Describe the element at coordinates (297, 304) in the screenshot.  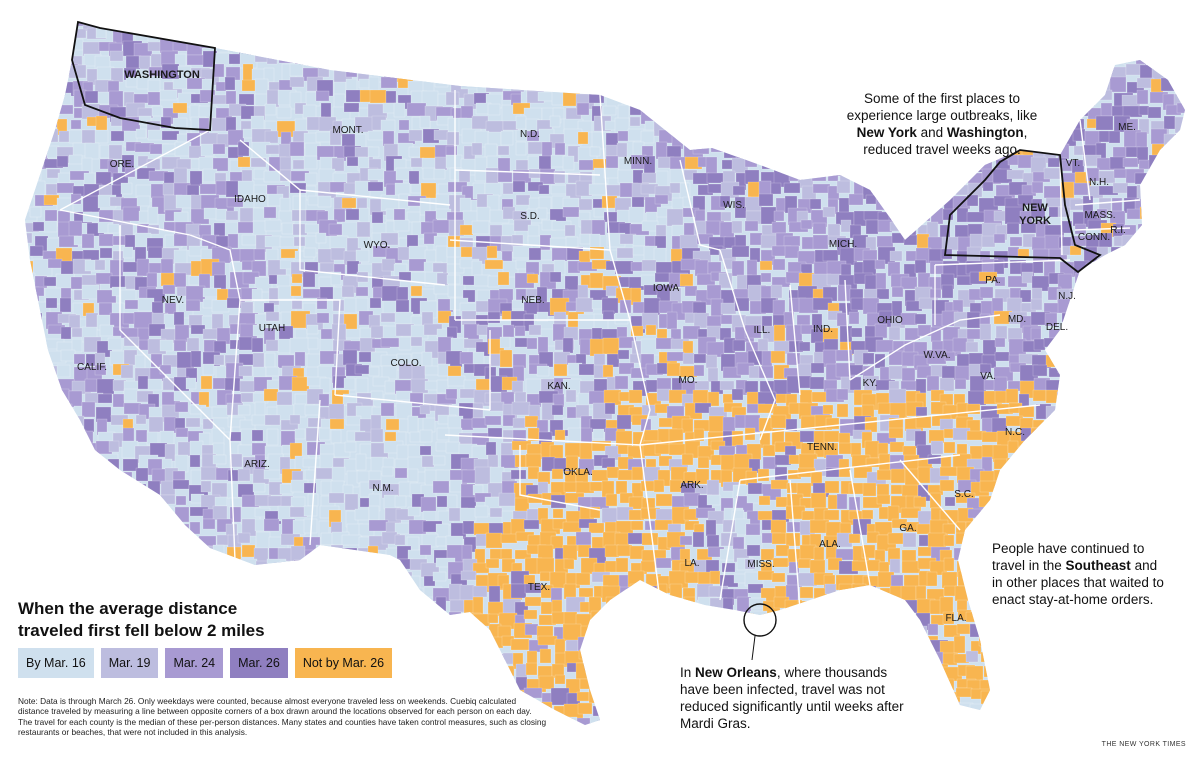
I see `county-2023` at that location.